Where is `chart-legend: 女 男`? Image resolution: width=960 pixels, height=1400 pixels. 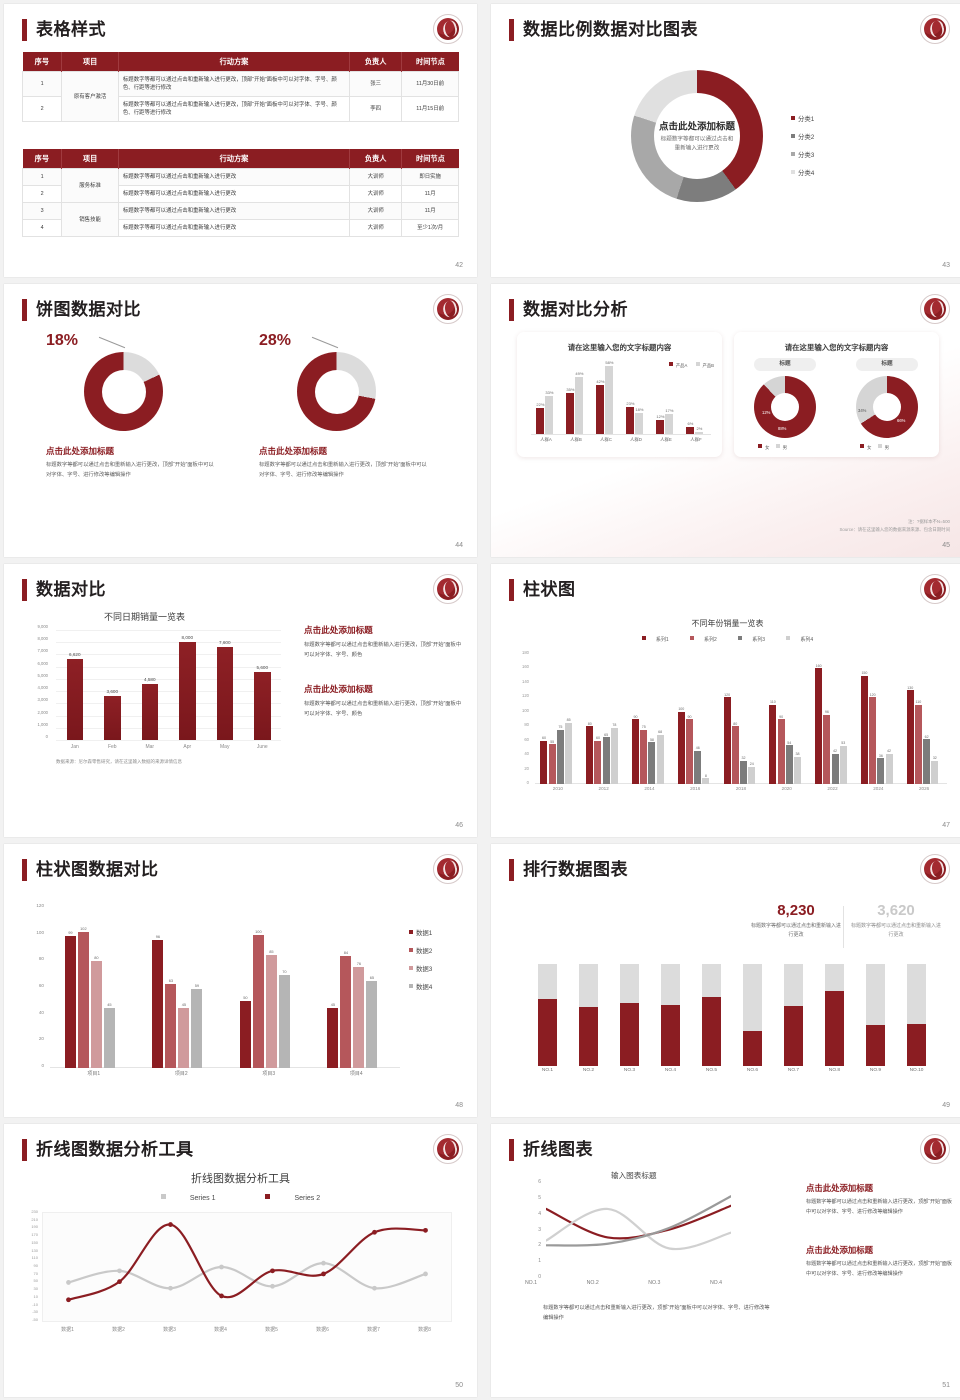 chart-legend: 女 男 is located at coordinates (772, 447).